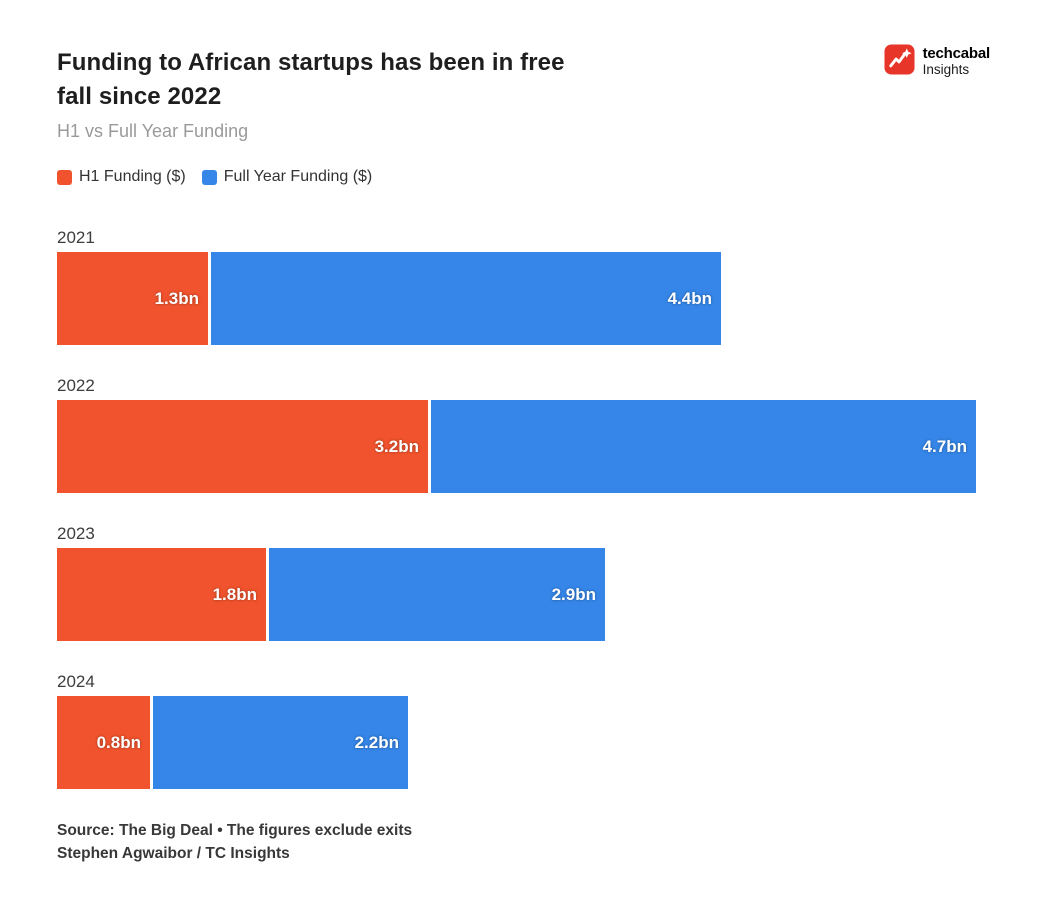 Image resolution: width=1050 pixels, height=897 pixels. Describe the element at coordinates (298, 176) in the screenshot. I see `legend-label: Full Year Funding ($)` at that location.